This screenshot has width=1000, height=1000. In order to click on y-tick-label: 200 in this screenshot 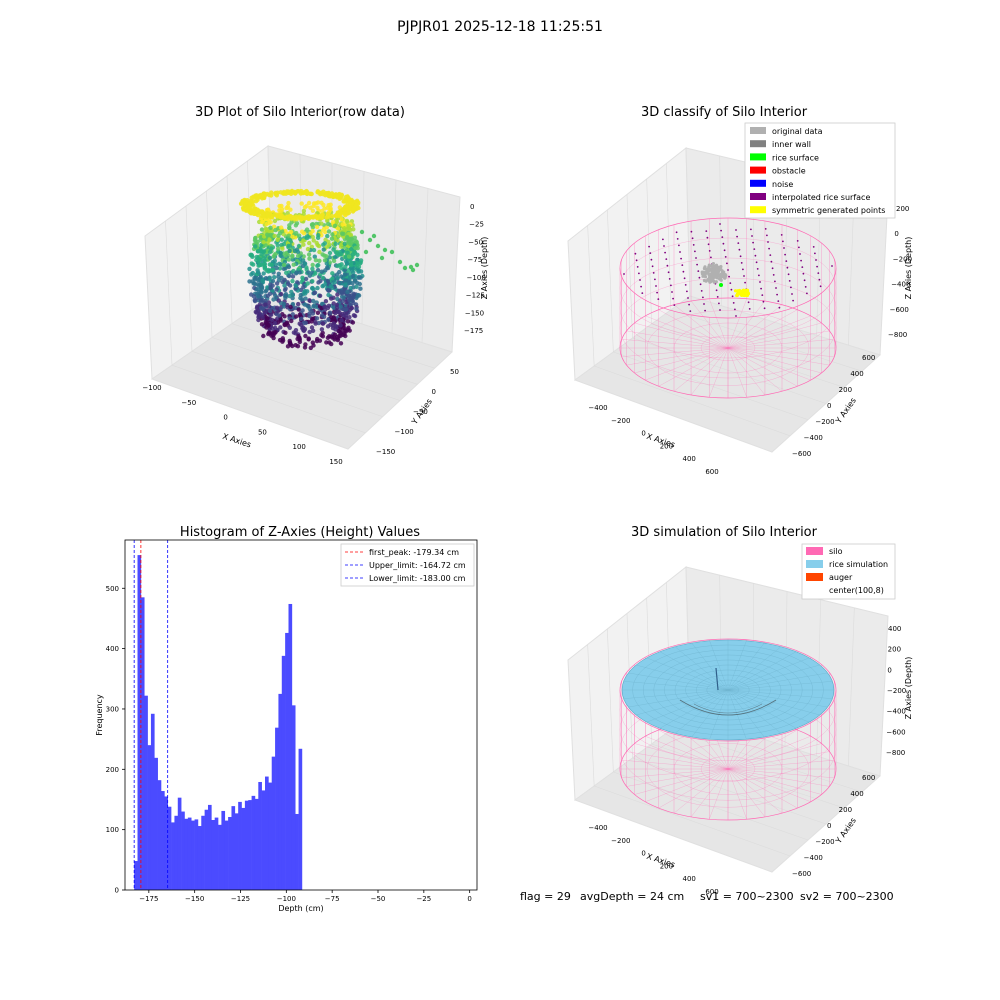, I will do `click(112, 770)`.